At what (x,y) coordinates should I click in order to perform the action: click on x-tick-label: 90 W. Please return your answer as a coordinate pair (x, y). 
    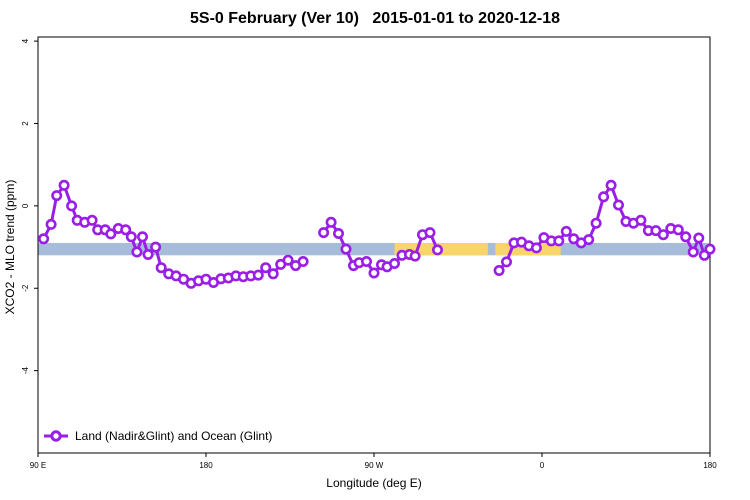
    Looking at the image, I should click on (374, 465).